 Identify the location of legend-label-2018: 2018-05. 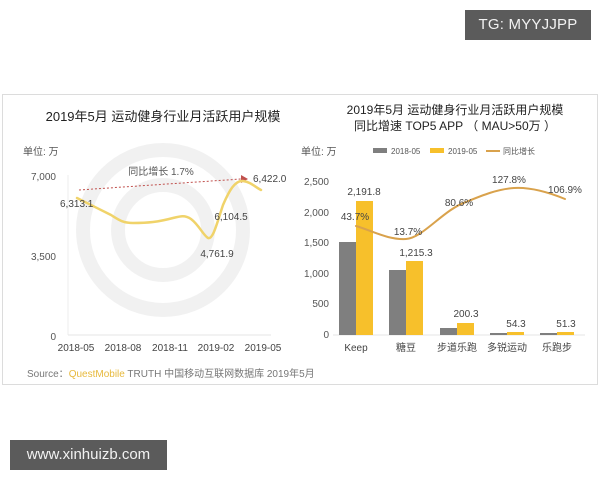
(406, 151).